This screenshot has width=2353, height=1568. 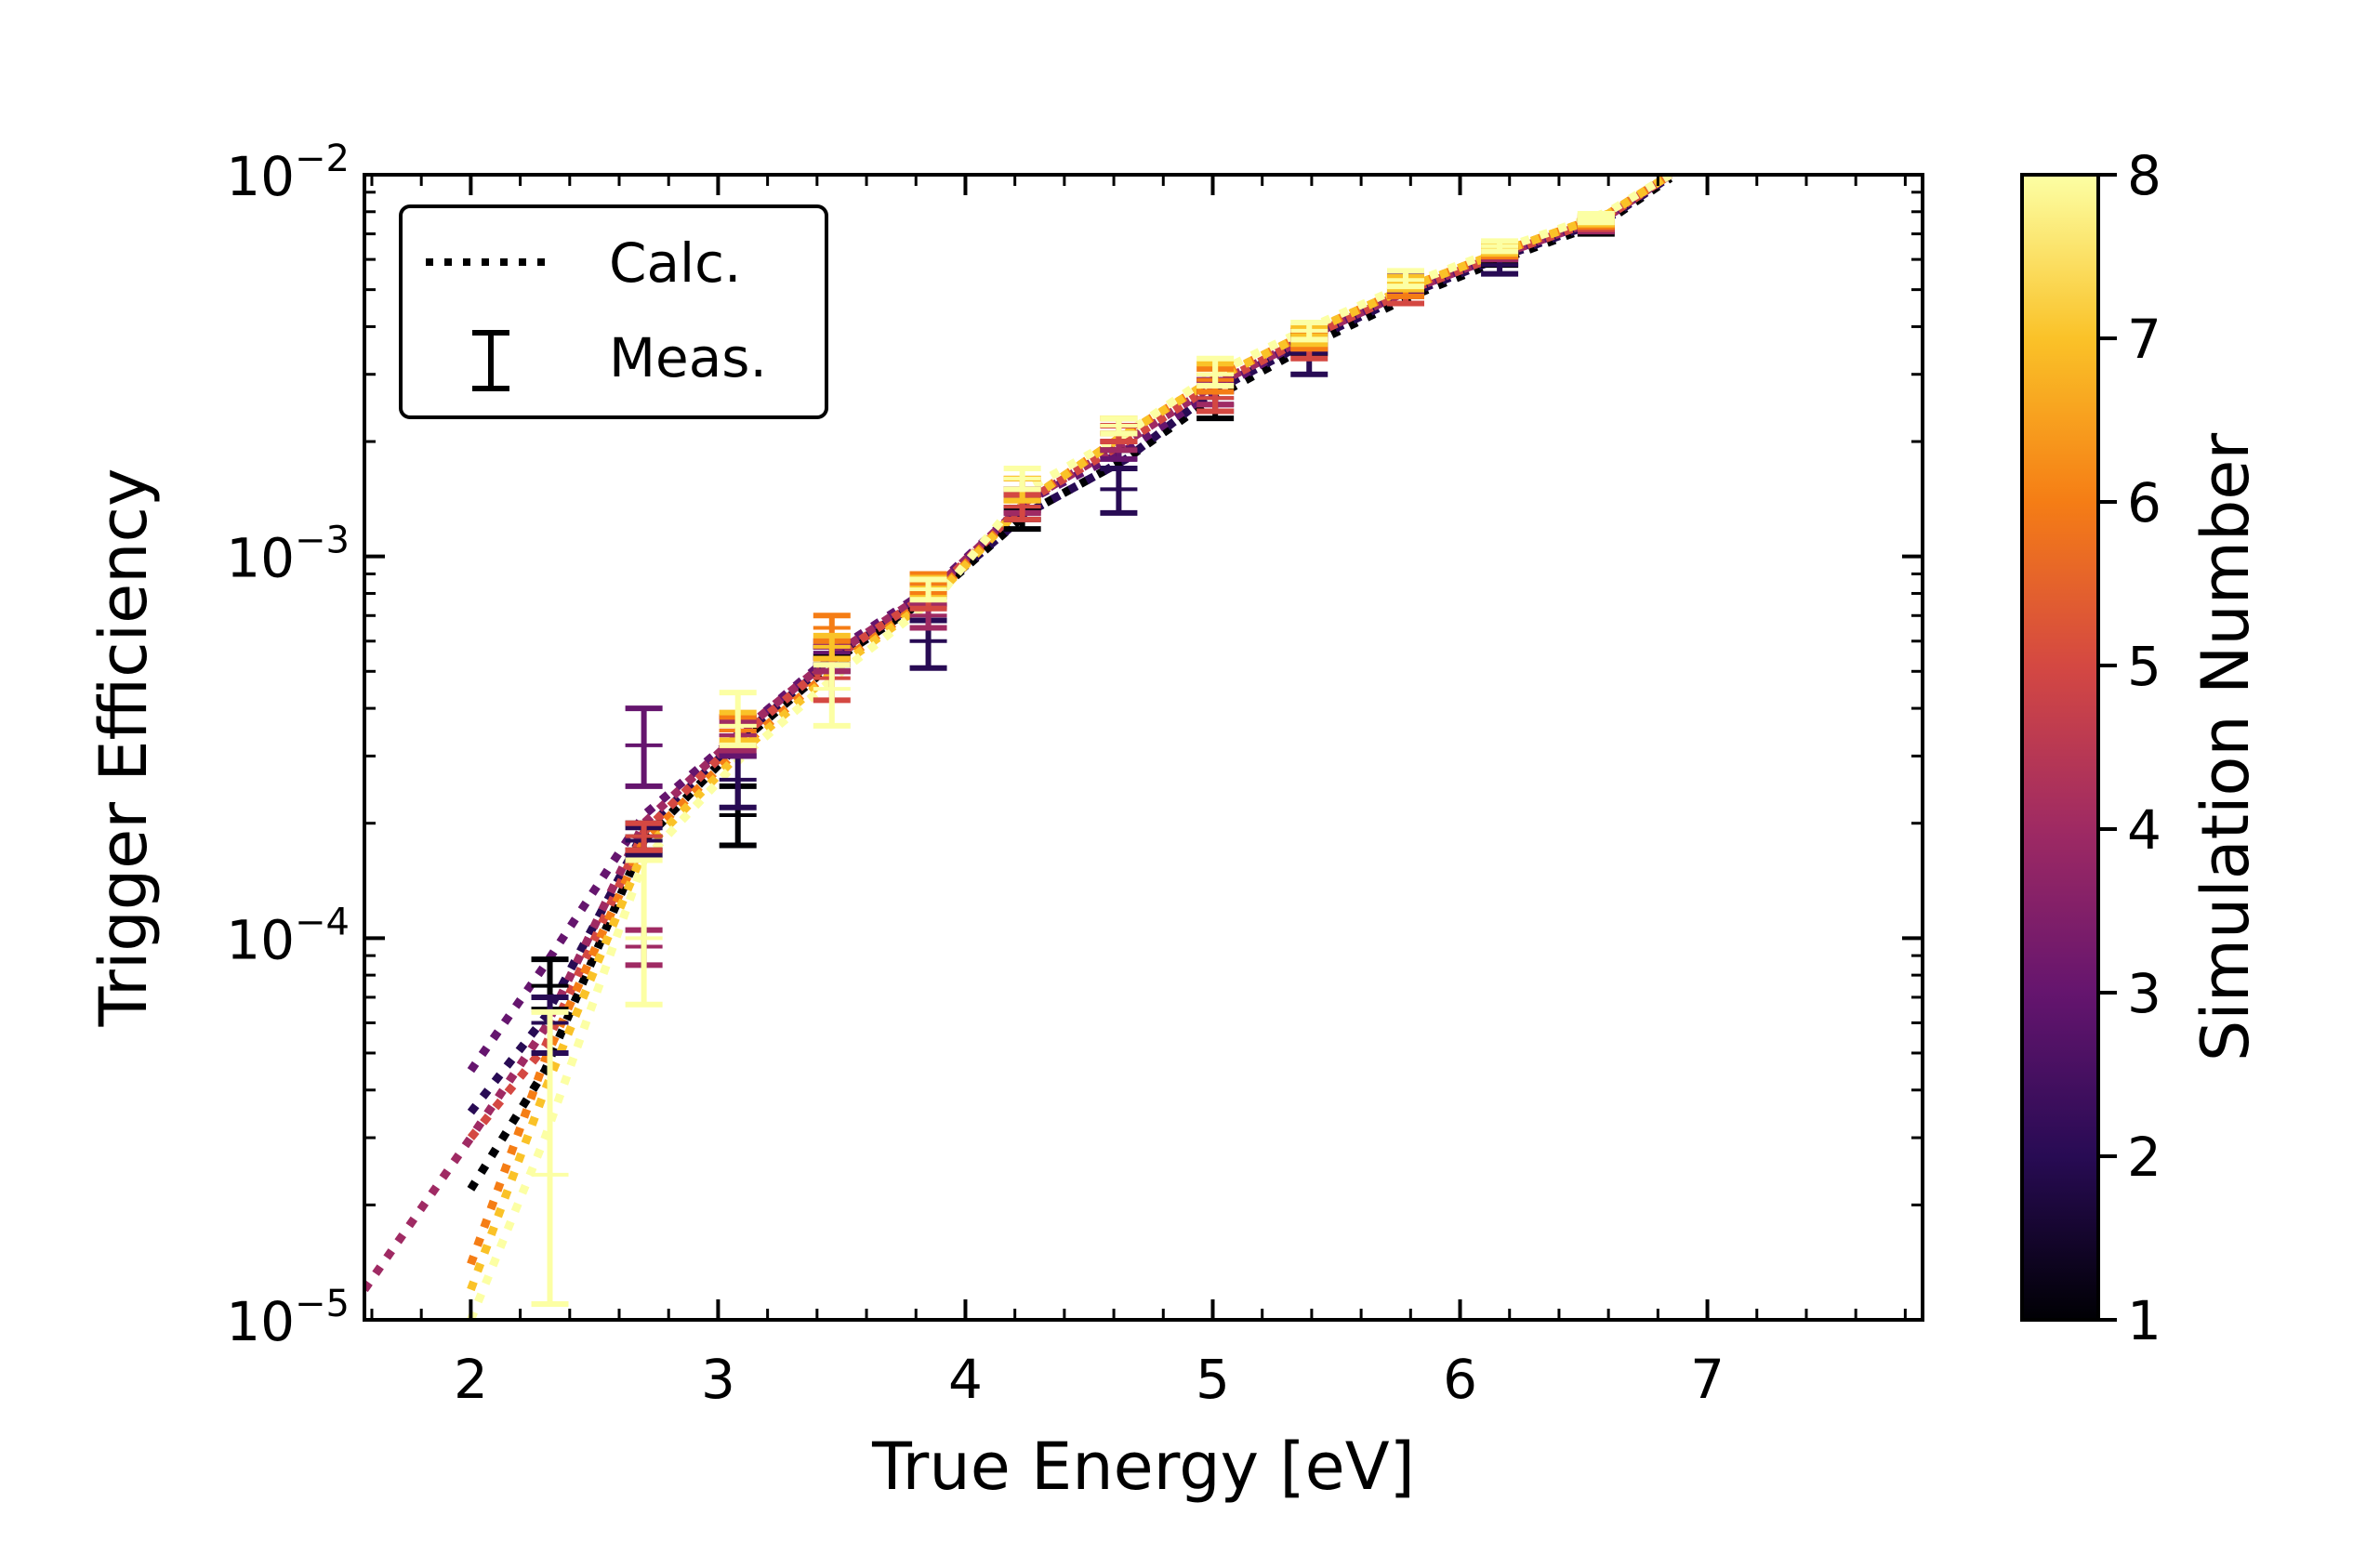 I want to click on x-tick-label-4: 6, so click(x=1460, y=1380).